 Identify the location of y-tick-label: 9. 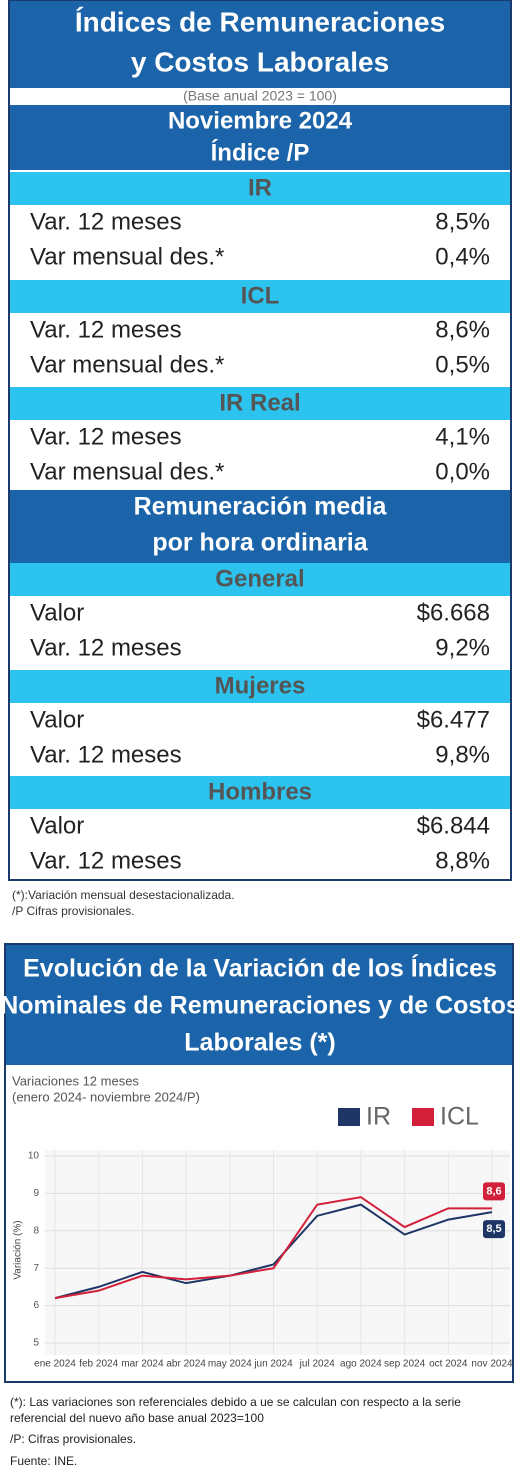
(36, 1193).